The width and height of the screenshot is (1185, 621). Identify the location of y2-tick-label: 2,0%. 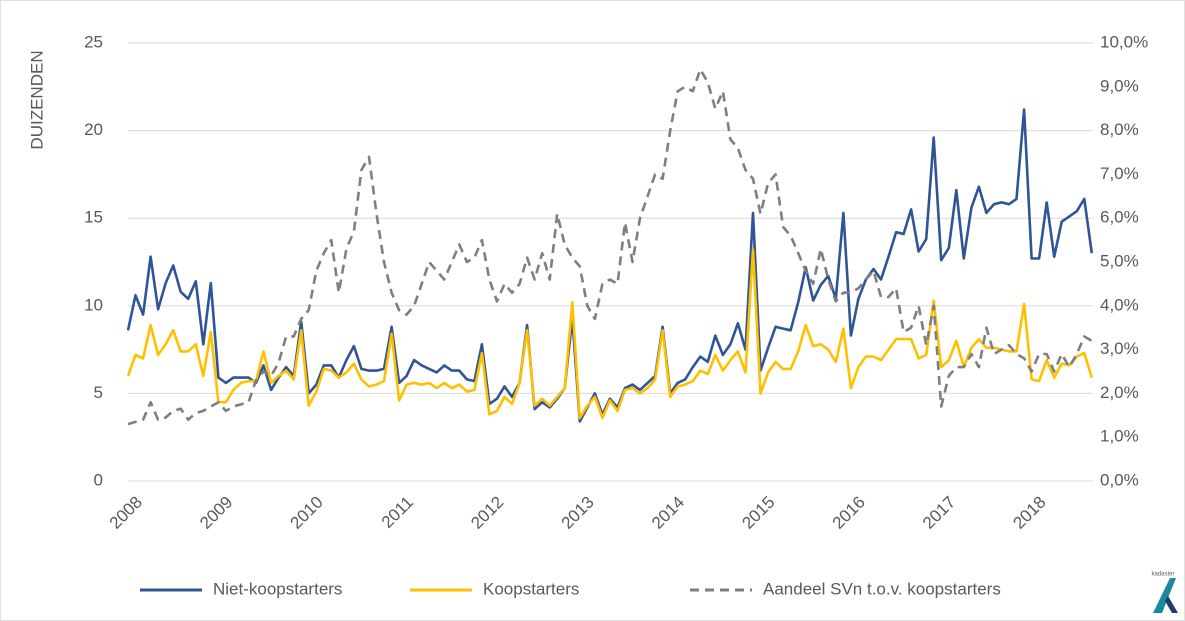
(1119, 392).